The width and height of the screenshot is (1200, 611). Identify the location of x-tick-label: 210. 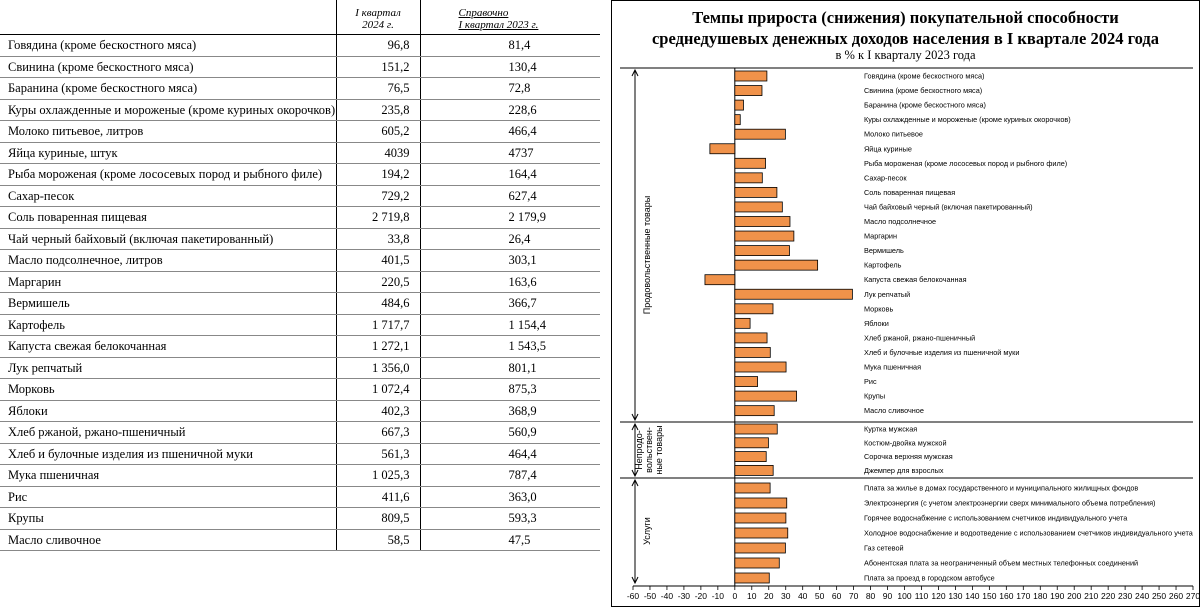
(1091, 596).